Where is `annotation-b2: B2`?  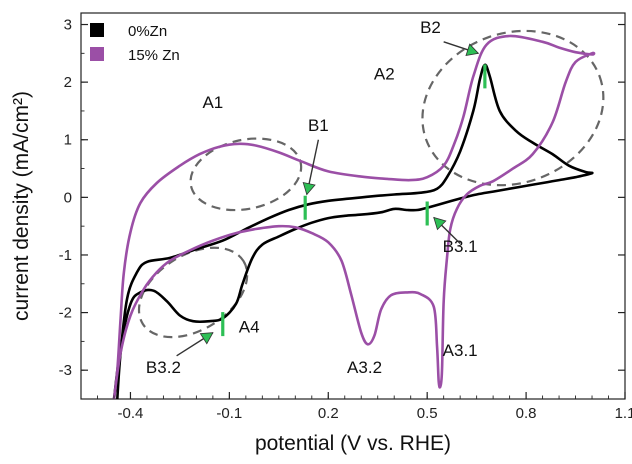 annotation-b2: B2 is located at coordinates (430, 27).